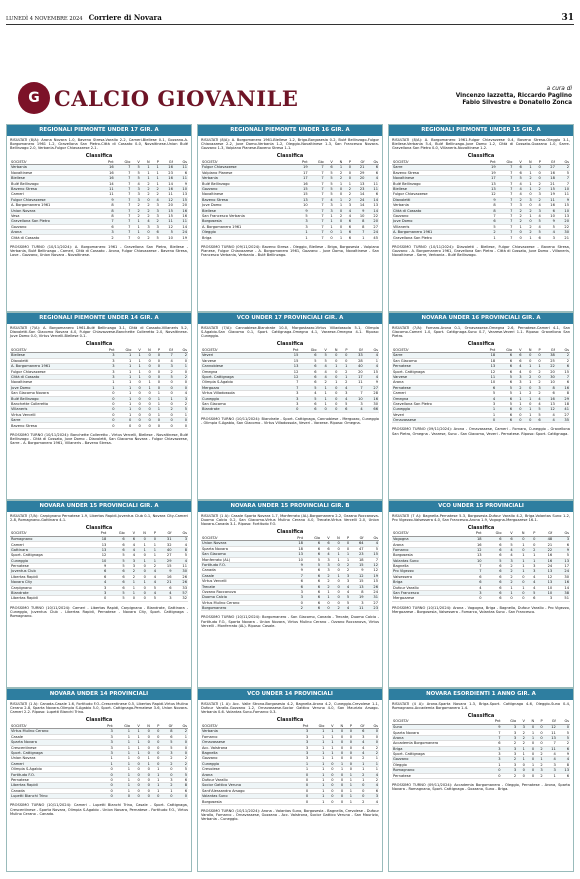 The width and height of the screenshot is (580, 879). What do you see at coordinates (290, 565) in the screenshot?
I see `table-row: Fortitudo F.O. 9 5 3 0 2 15 12` at bounding box center [290, 565].